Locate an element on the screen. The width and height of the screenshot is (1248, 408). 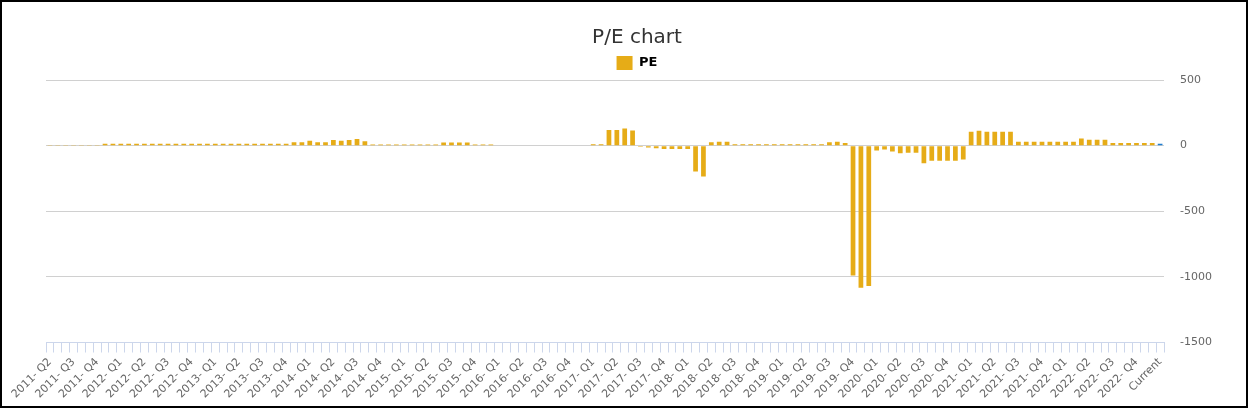
chart-title: P/E chart is located at coordinates (637, 36).